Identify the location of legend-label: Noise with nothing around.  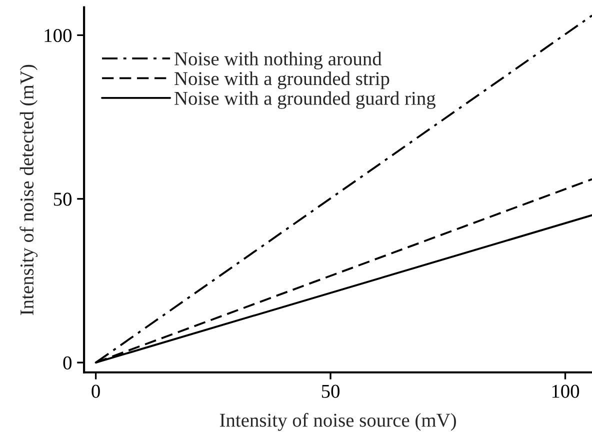
(278, 61).